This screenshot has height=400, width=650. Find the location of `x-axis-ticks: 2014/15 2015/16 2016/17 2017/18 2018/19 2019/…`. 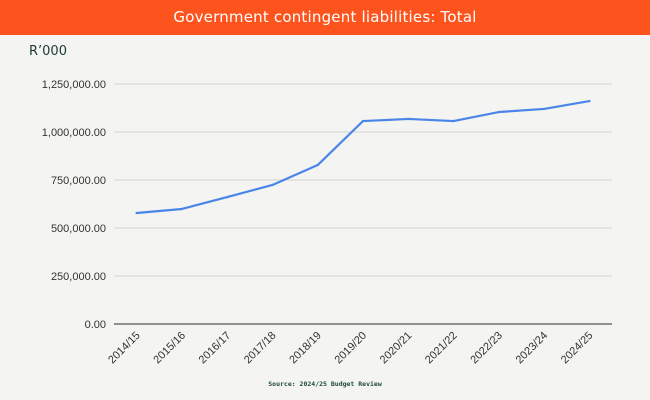

x-axis-ticks: 2014/15 2015/16 2016/17 2017/18 2018/19 2019/… is located at coordinates (350, 348).